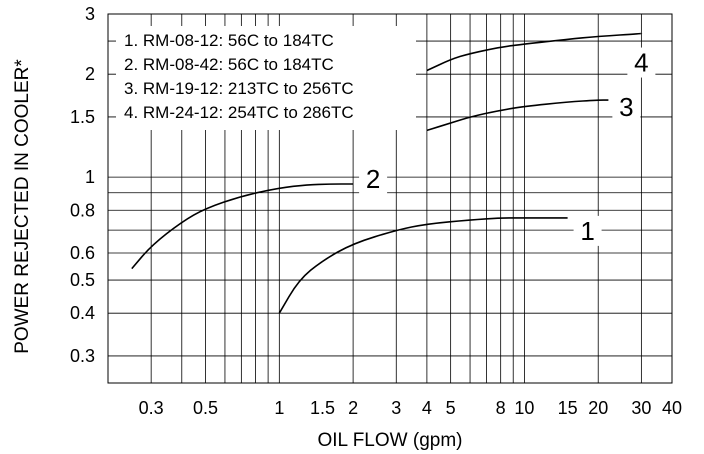 This screenshot has width=704, height=454. Describe the element at coordinates (239, 88) in the screenshot. I see `legend-entry: 3. RM-19-12: 213TC to 256TC` at that location.